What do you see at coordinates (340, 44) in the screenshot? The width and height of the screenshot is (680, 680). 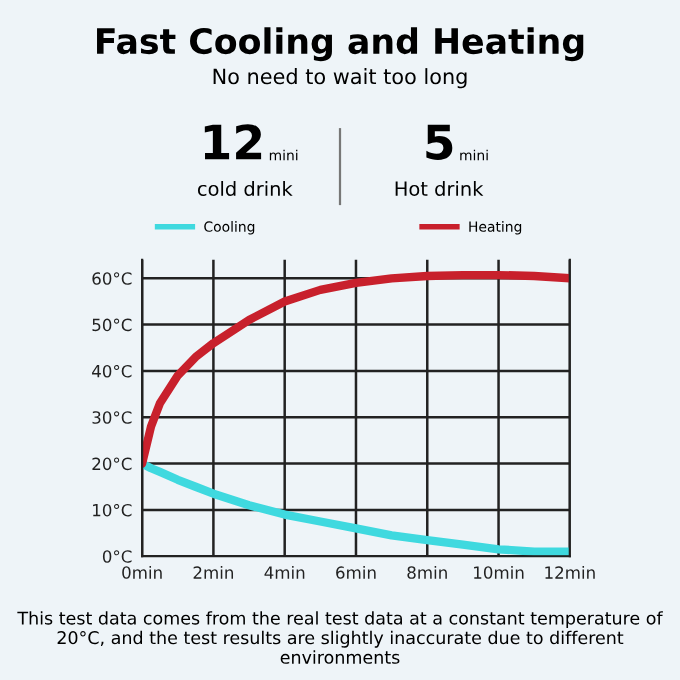 I see `chart-title: Fast Cooling and Heating` at bounding box center [340, 44].